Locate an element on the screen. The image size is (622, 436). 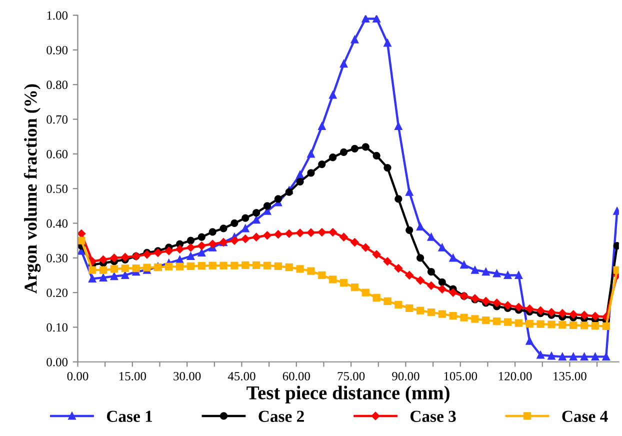
x-tick-label: 60.00 is located at coordinates (296, 376).